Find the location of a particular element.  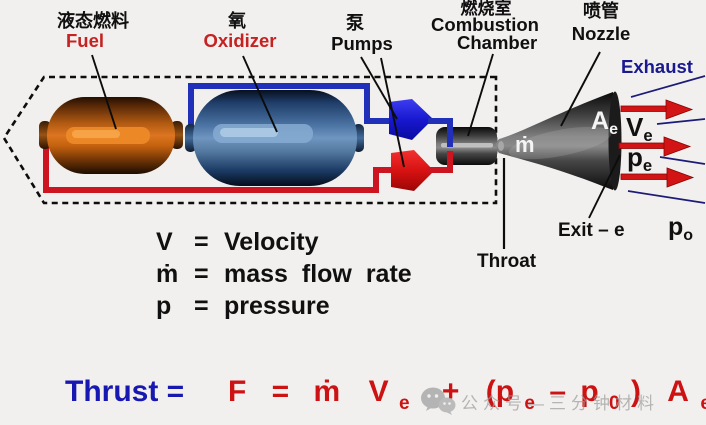

combustion-chamber-highlight is located at coordinates (467, 145).